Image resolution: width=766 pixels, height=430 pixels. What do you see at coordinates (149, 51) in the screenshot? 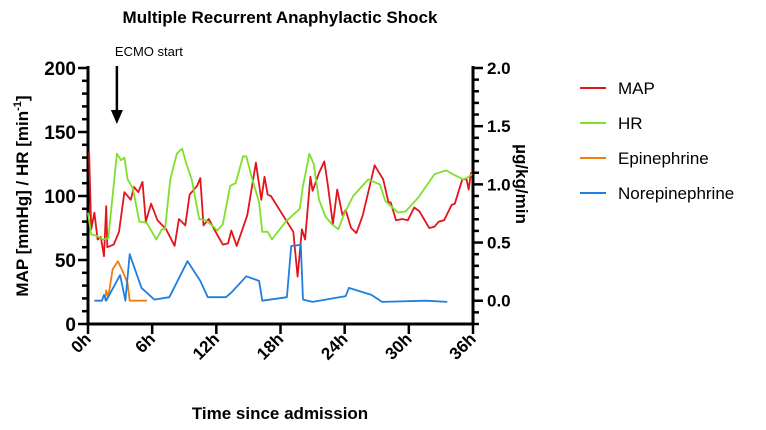
I see `ecmo-start-label: ECMO start` at bounding box center [149, 51].